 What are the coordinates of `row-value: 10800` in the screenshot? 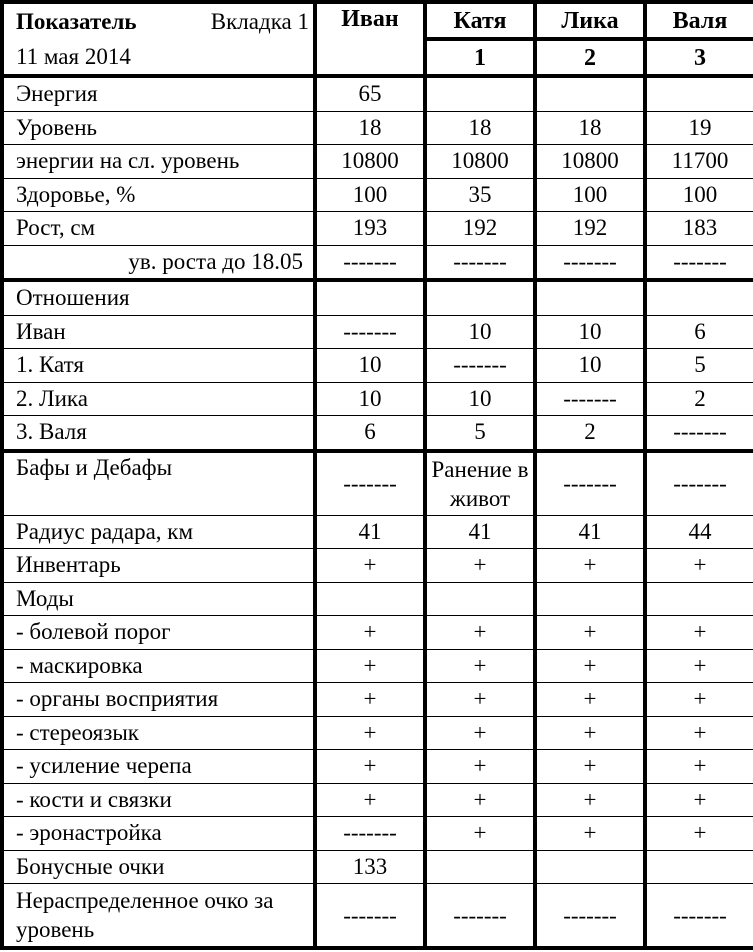 It's located at (480, 161).